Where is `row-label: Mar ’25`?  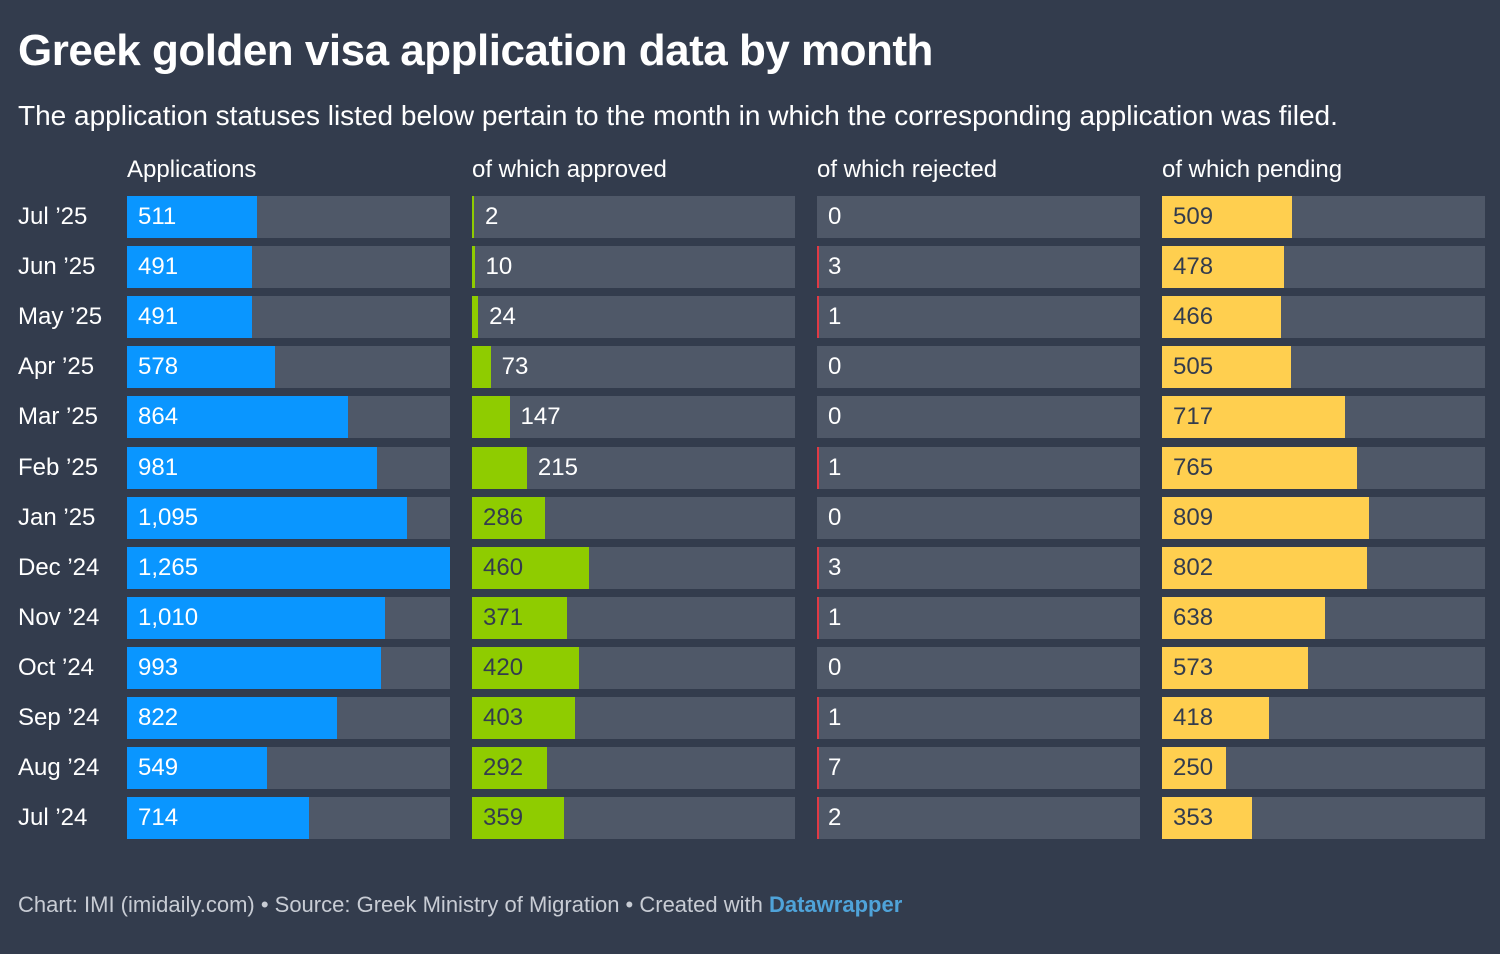 row-label: Mar ’25 is located at coordinates (58, 417).